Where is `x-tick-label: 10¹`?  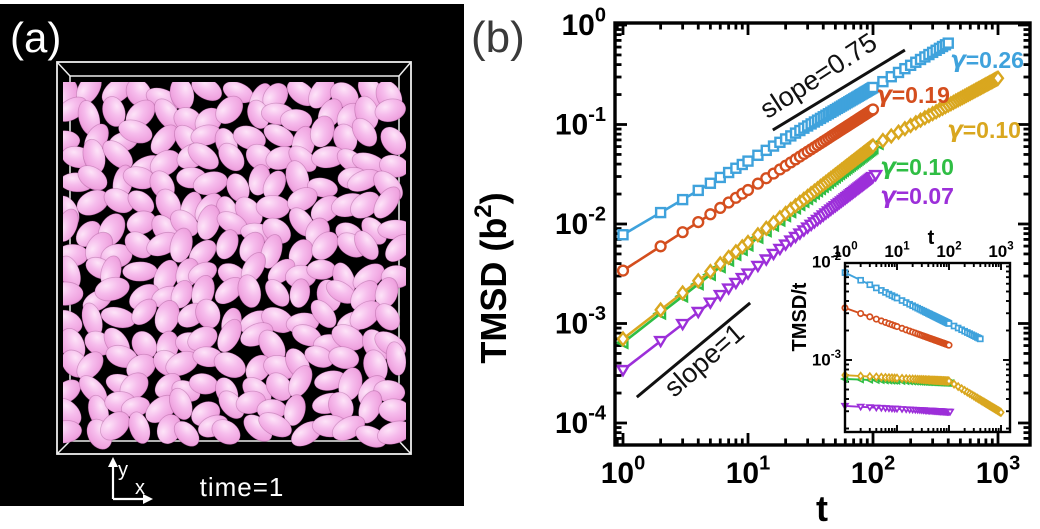 x-tick-label: 10¹ is located at coordinates (897, 250).